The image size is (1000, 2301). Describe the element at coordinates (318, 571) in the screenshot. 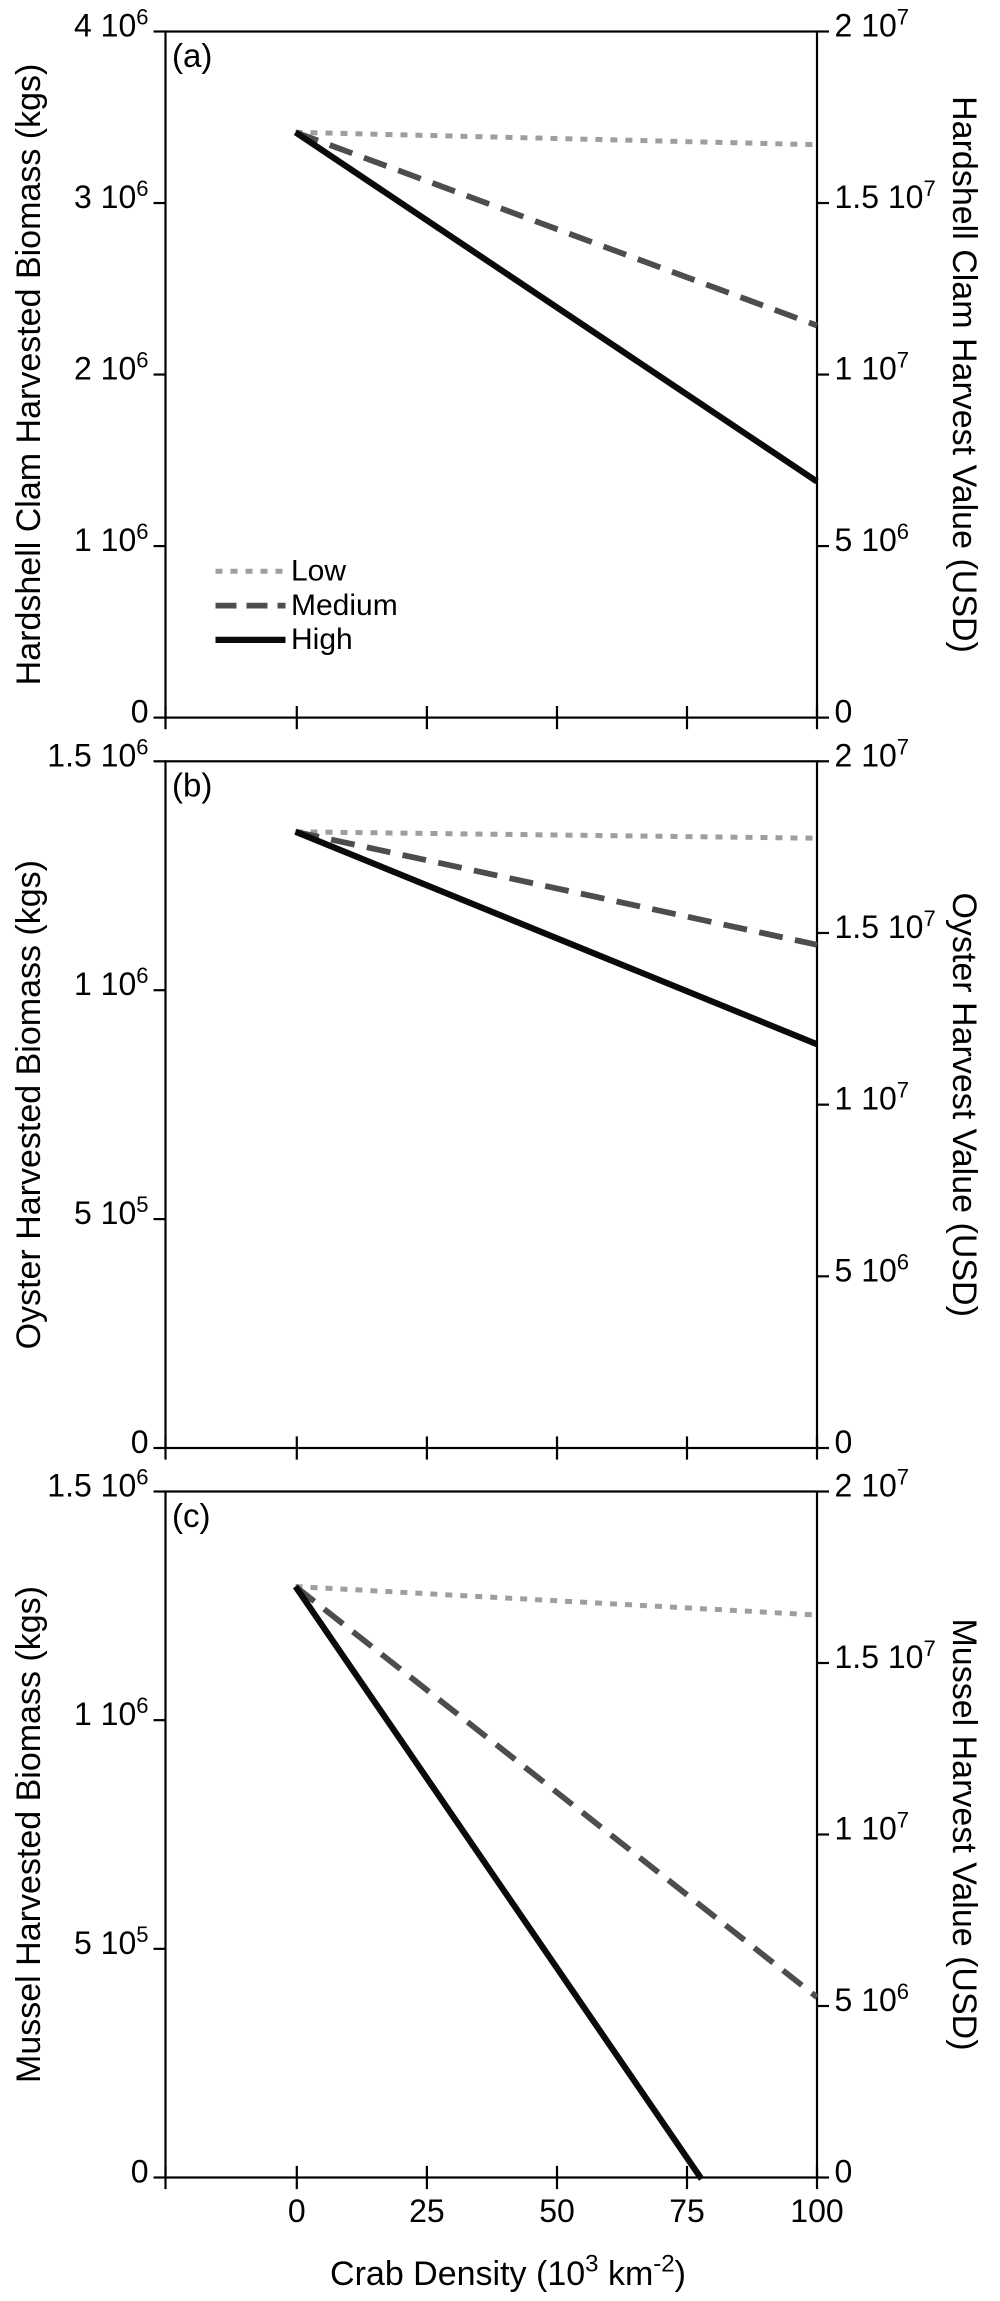

I see `svg-text: Low` at that location.